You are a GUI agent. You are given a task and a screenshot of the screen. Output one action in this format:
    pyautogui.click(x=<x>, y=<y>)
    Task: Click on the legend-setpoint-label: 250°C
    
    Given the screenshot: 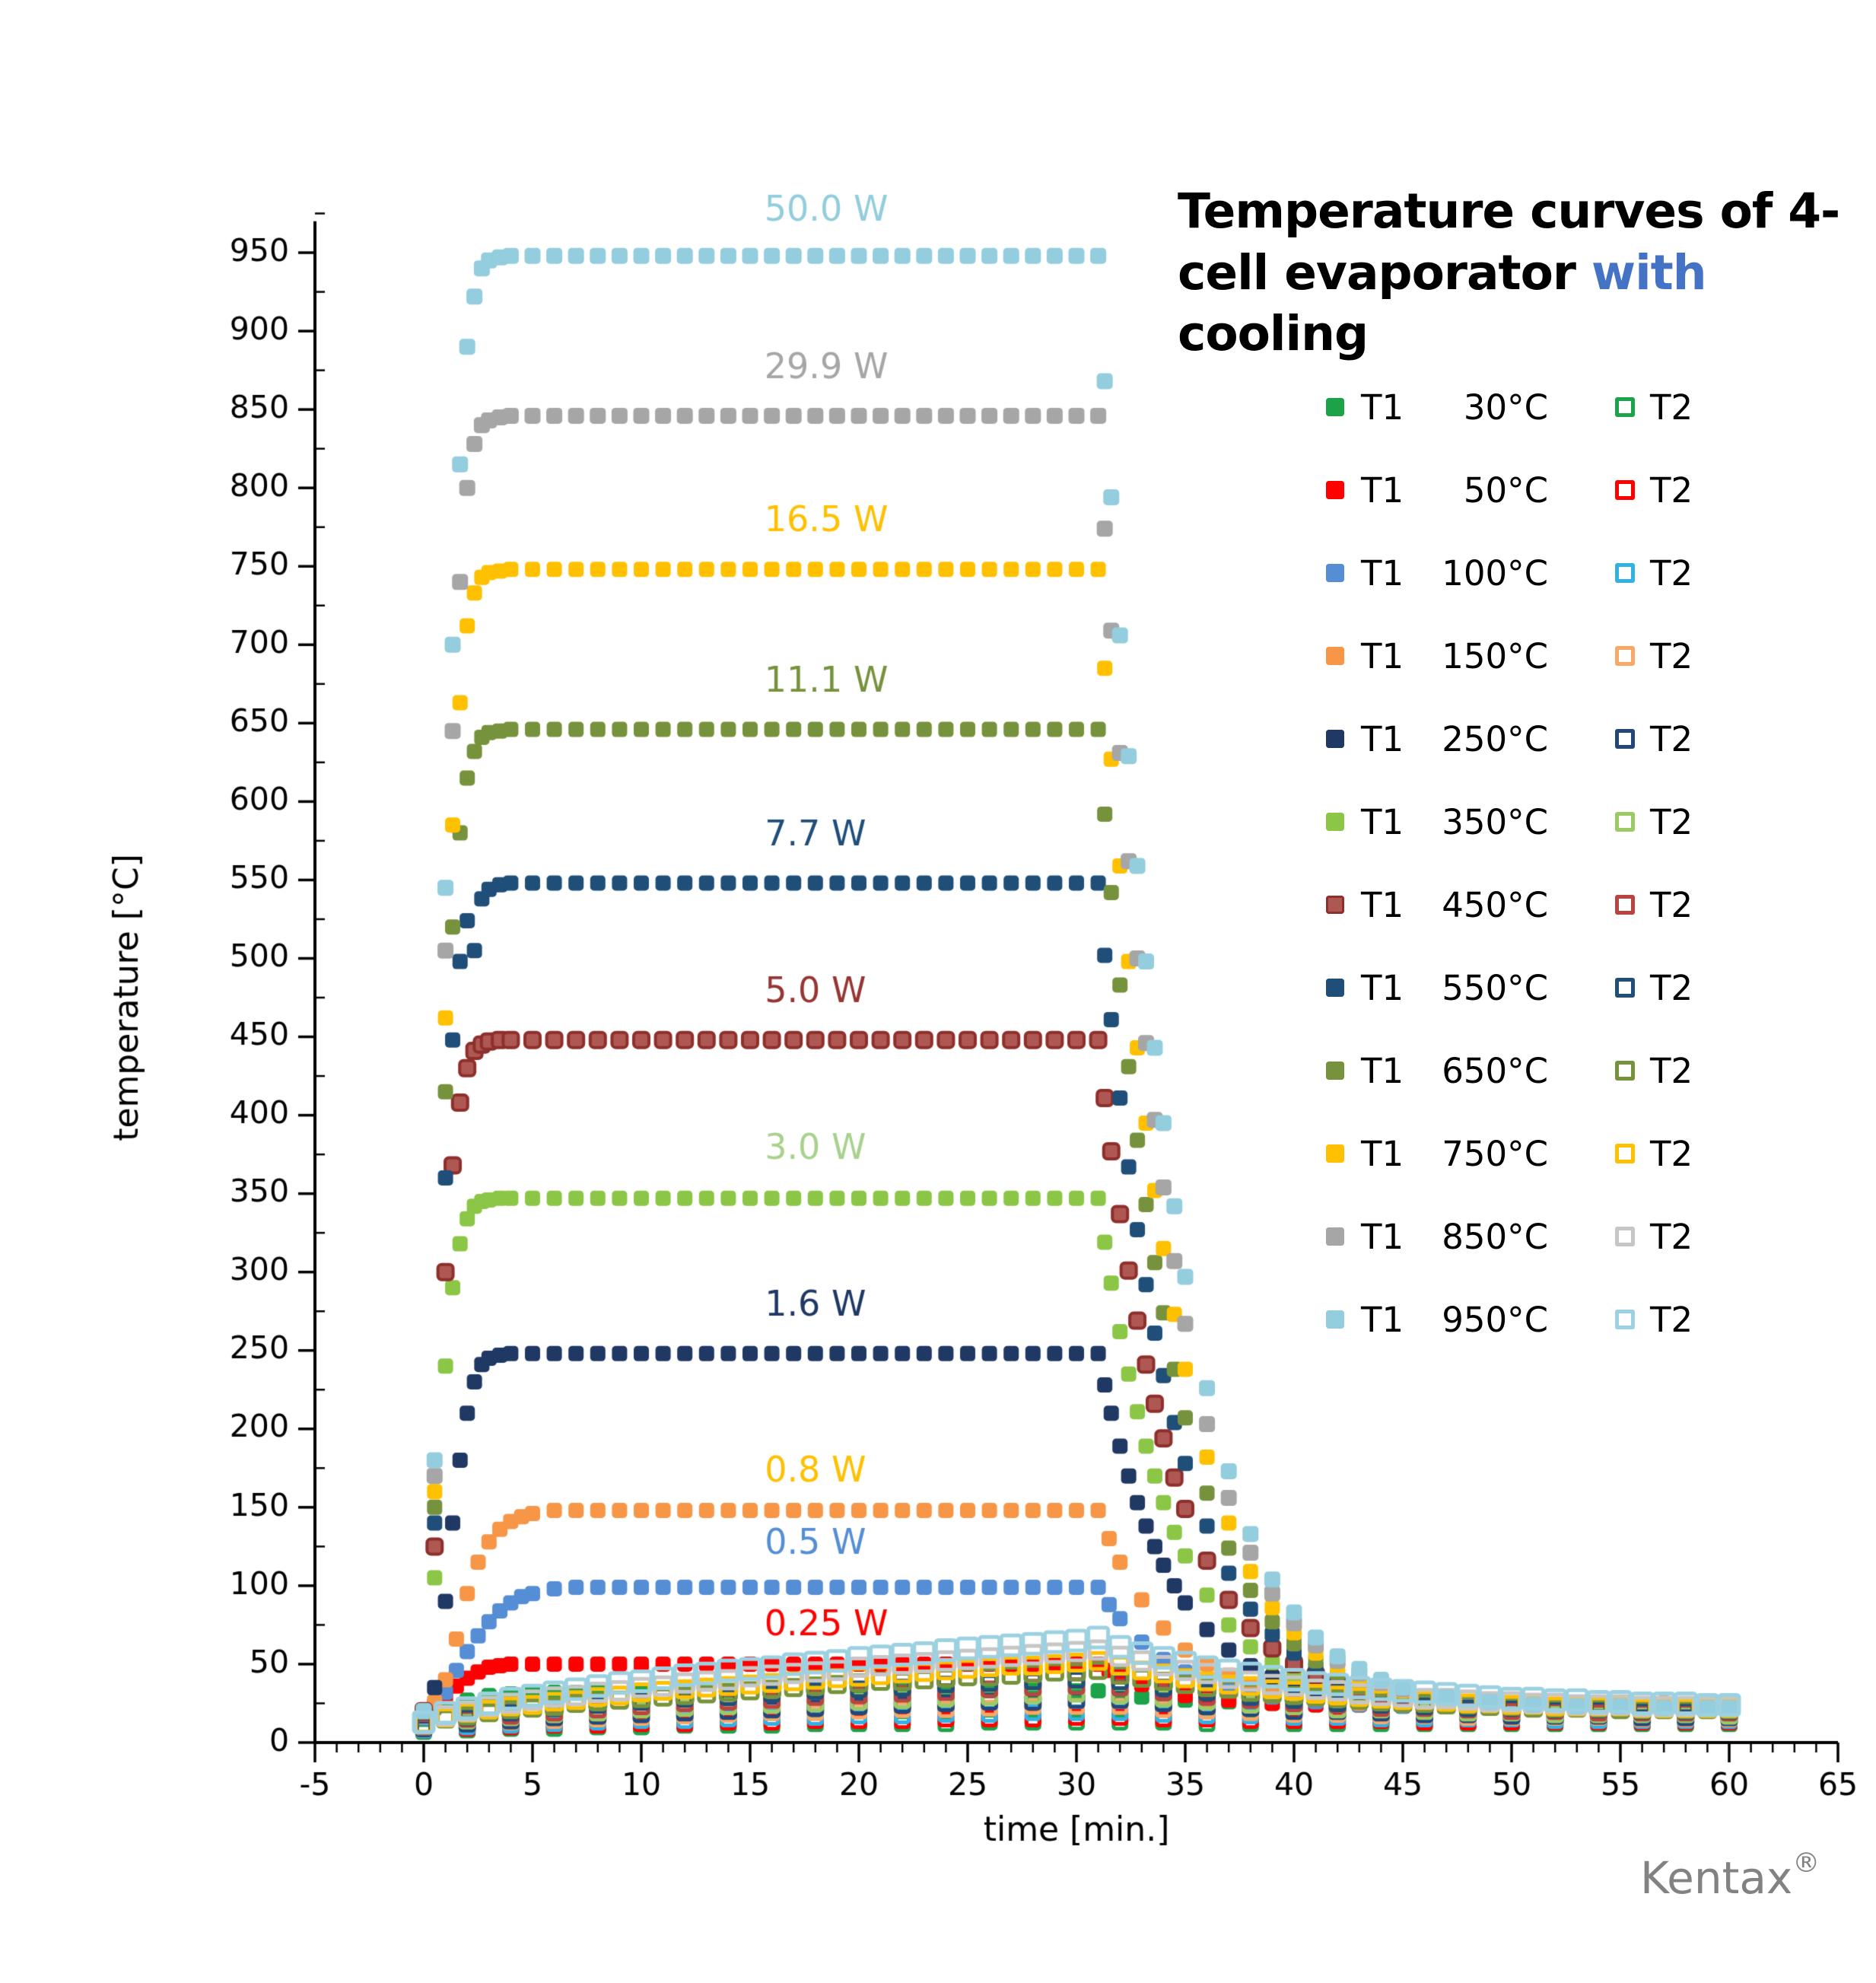 What is the action you would take?
    pyautogui.click(x=1495, y=738)
    